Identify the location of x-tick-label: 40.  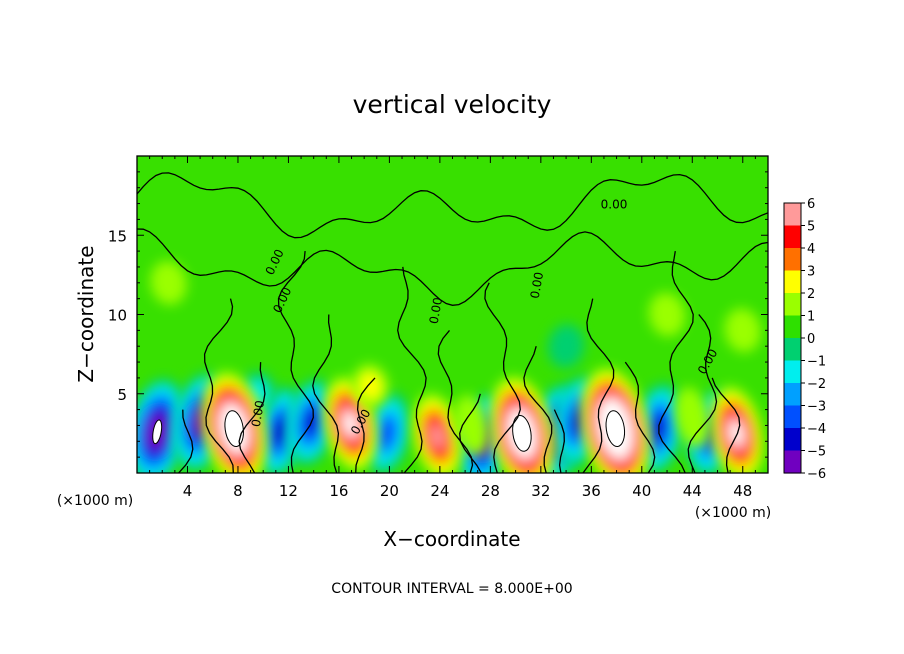
(641, 491).